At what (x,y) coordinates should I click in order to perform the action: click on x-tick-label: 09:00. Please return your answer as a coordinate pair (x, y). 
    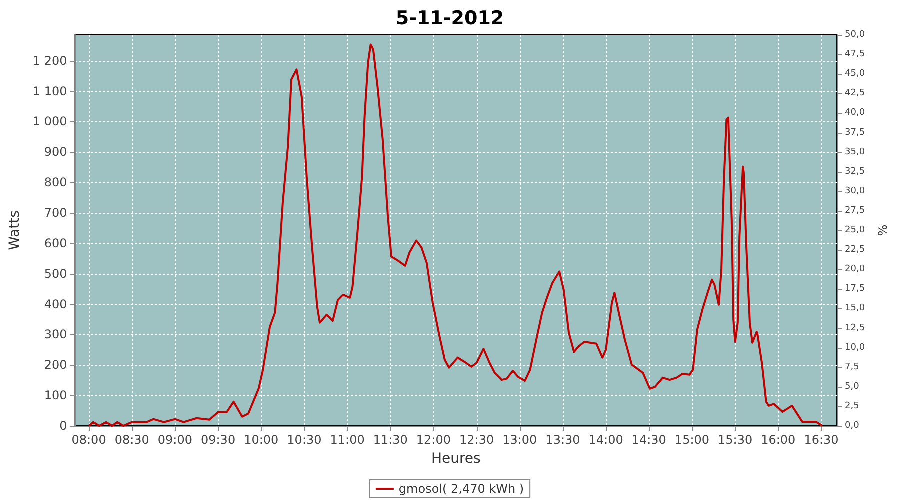
    Looking at the image, I should click on (175, 440).